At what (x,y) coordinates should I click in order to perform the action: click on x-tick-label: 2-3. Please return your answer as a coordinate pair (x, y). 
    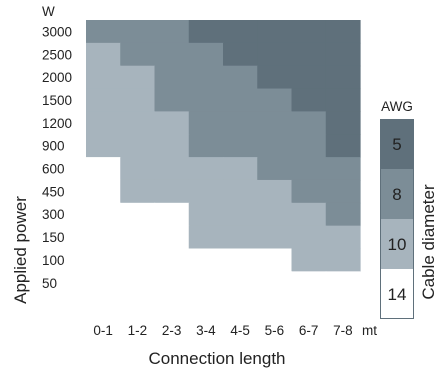
    Looking at the image, I should click on (172, 330).